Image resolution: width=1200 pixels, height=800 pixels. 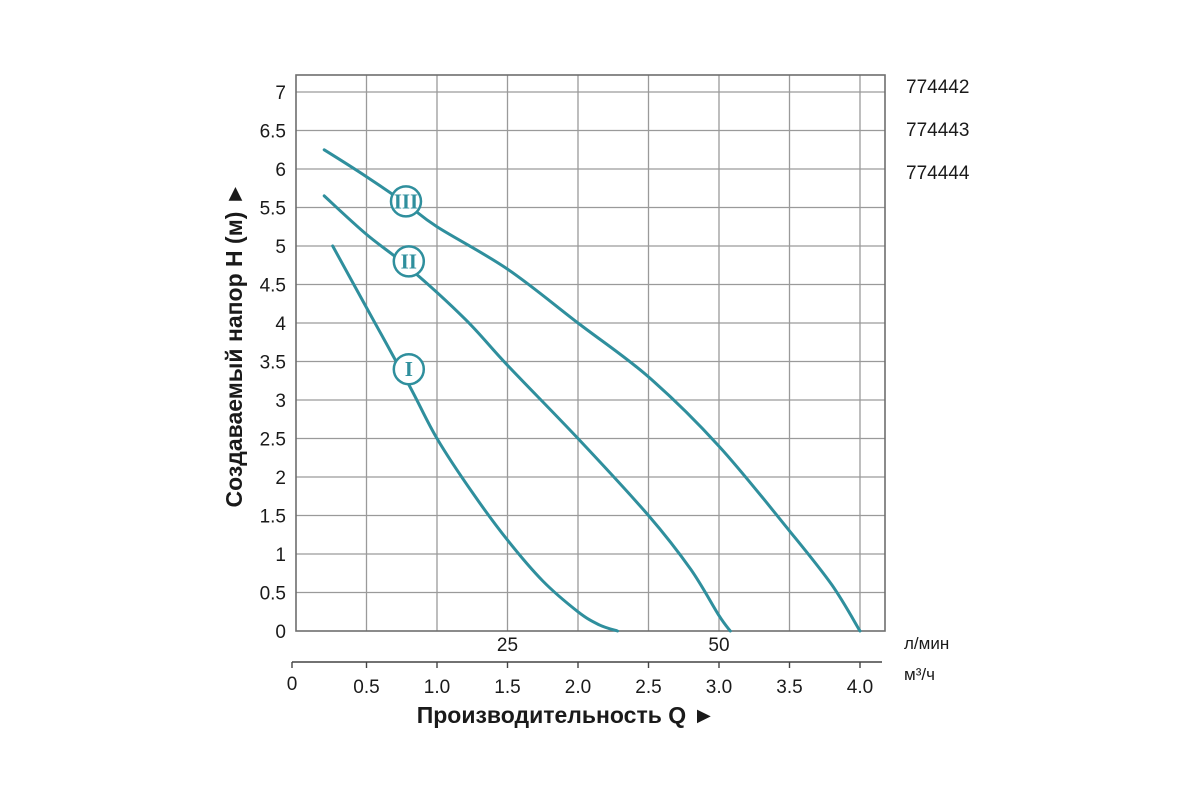 I want to click on y-tick-label: 1, so click(x=280, y=555).